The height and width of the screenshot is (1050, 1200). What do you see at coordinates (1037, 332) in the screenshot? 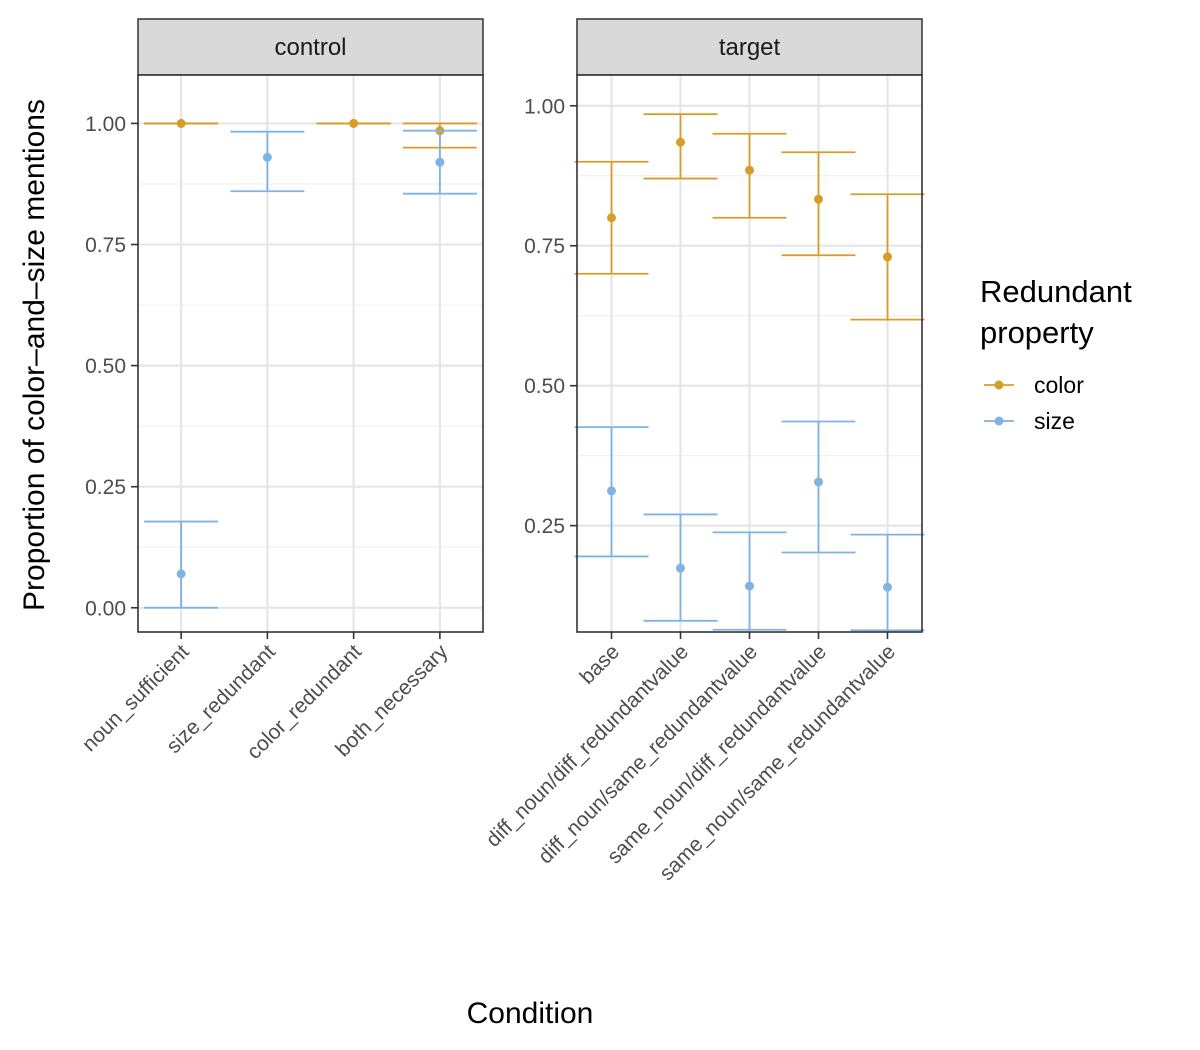
I see `legend-title-line-2: property` at bounding box center [1037, 332].